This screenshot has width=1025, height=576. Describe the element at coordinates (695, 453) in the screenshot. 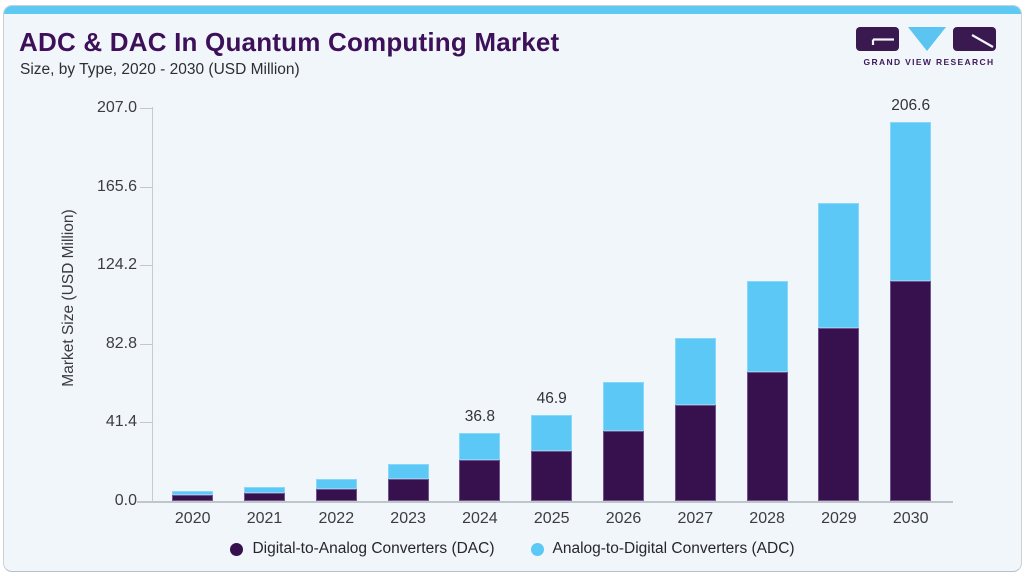

I see `bar-segment-dac-2027` at that location.